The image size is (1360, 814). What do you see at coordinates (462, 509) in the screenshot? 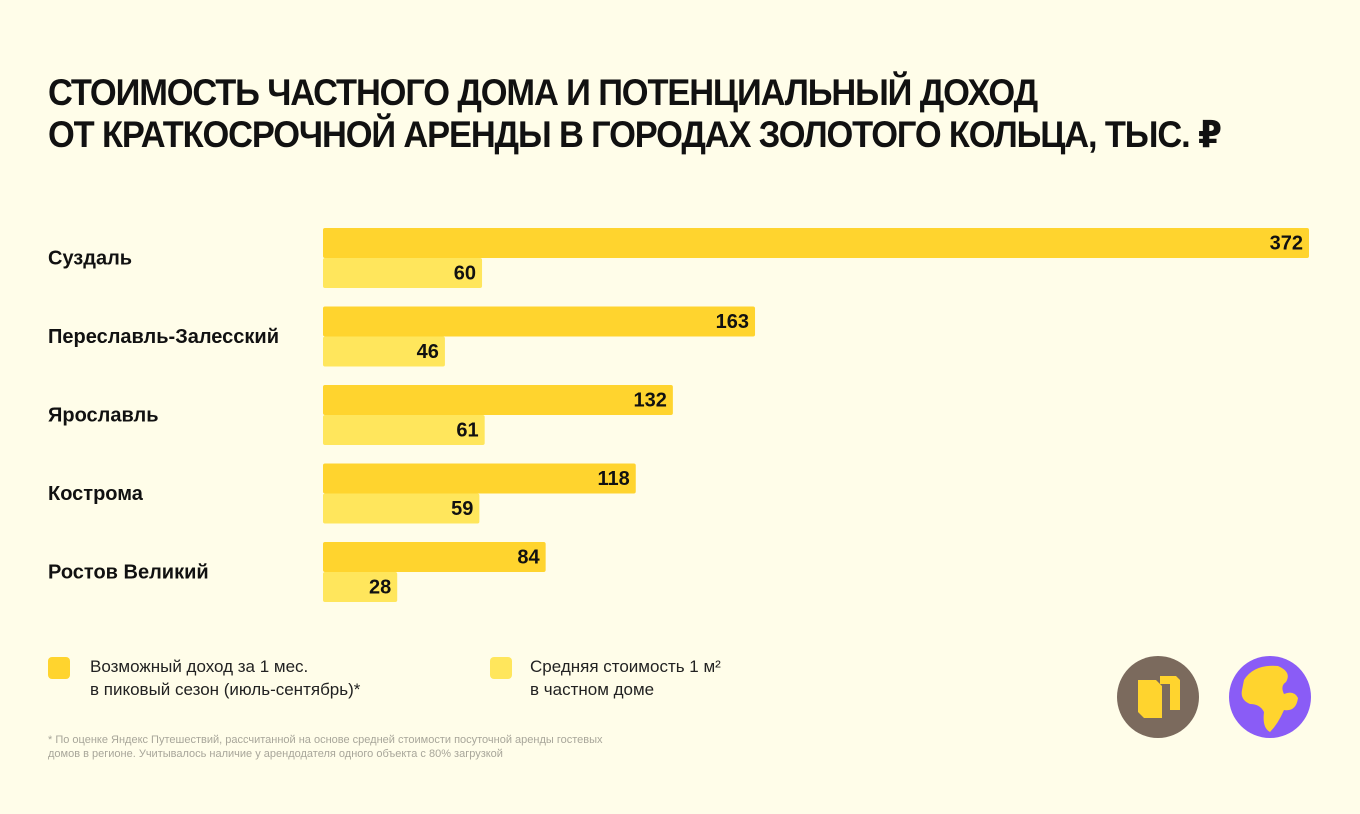
I see `value-label: 59` at bounding box center [462, 509].